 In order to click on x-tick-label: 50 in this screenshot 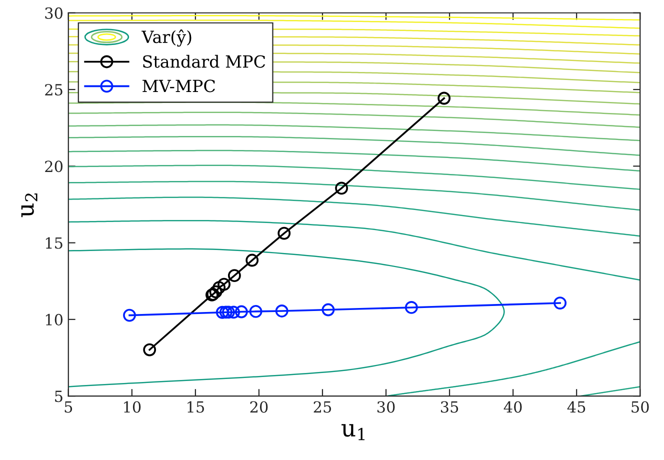, I will do `click(640, 407)`.